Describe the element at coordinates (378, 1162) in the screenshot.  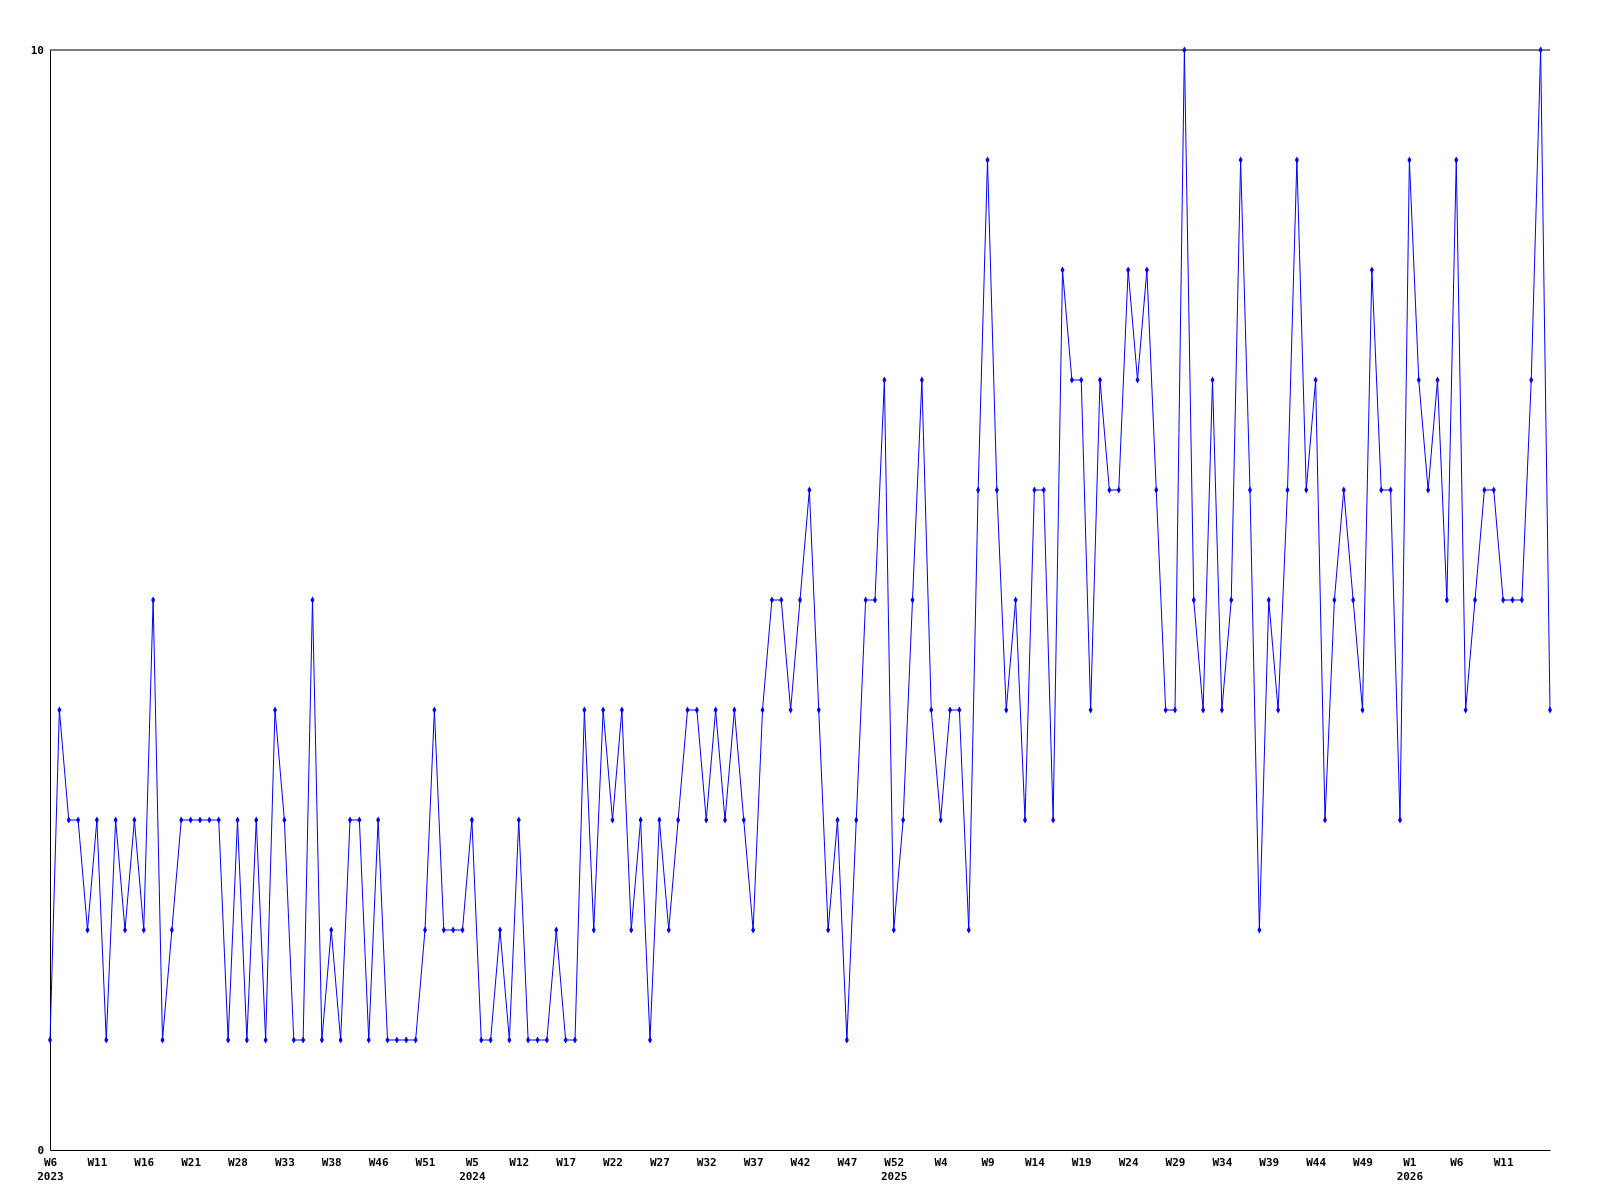
I see `x-tick-label: W46` at that location.